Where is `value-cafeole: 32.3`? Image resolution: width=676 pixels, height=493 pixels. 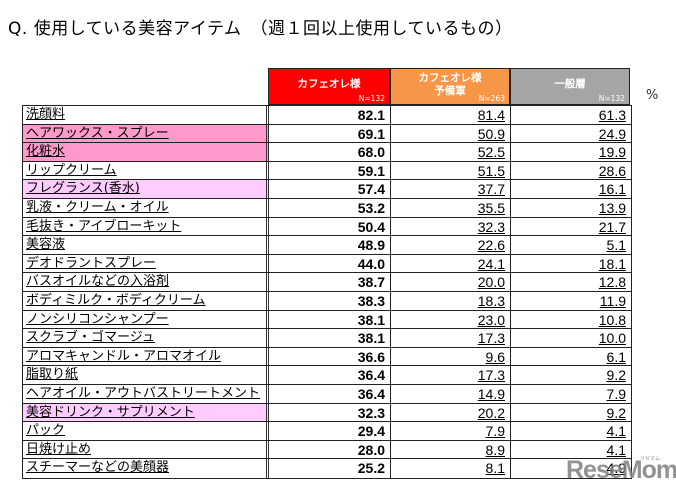 value-cafeole: 32.3 is located at coordinates (330, 412).